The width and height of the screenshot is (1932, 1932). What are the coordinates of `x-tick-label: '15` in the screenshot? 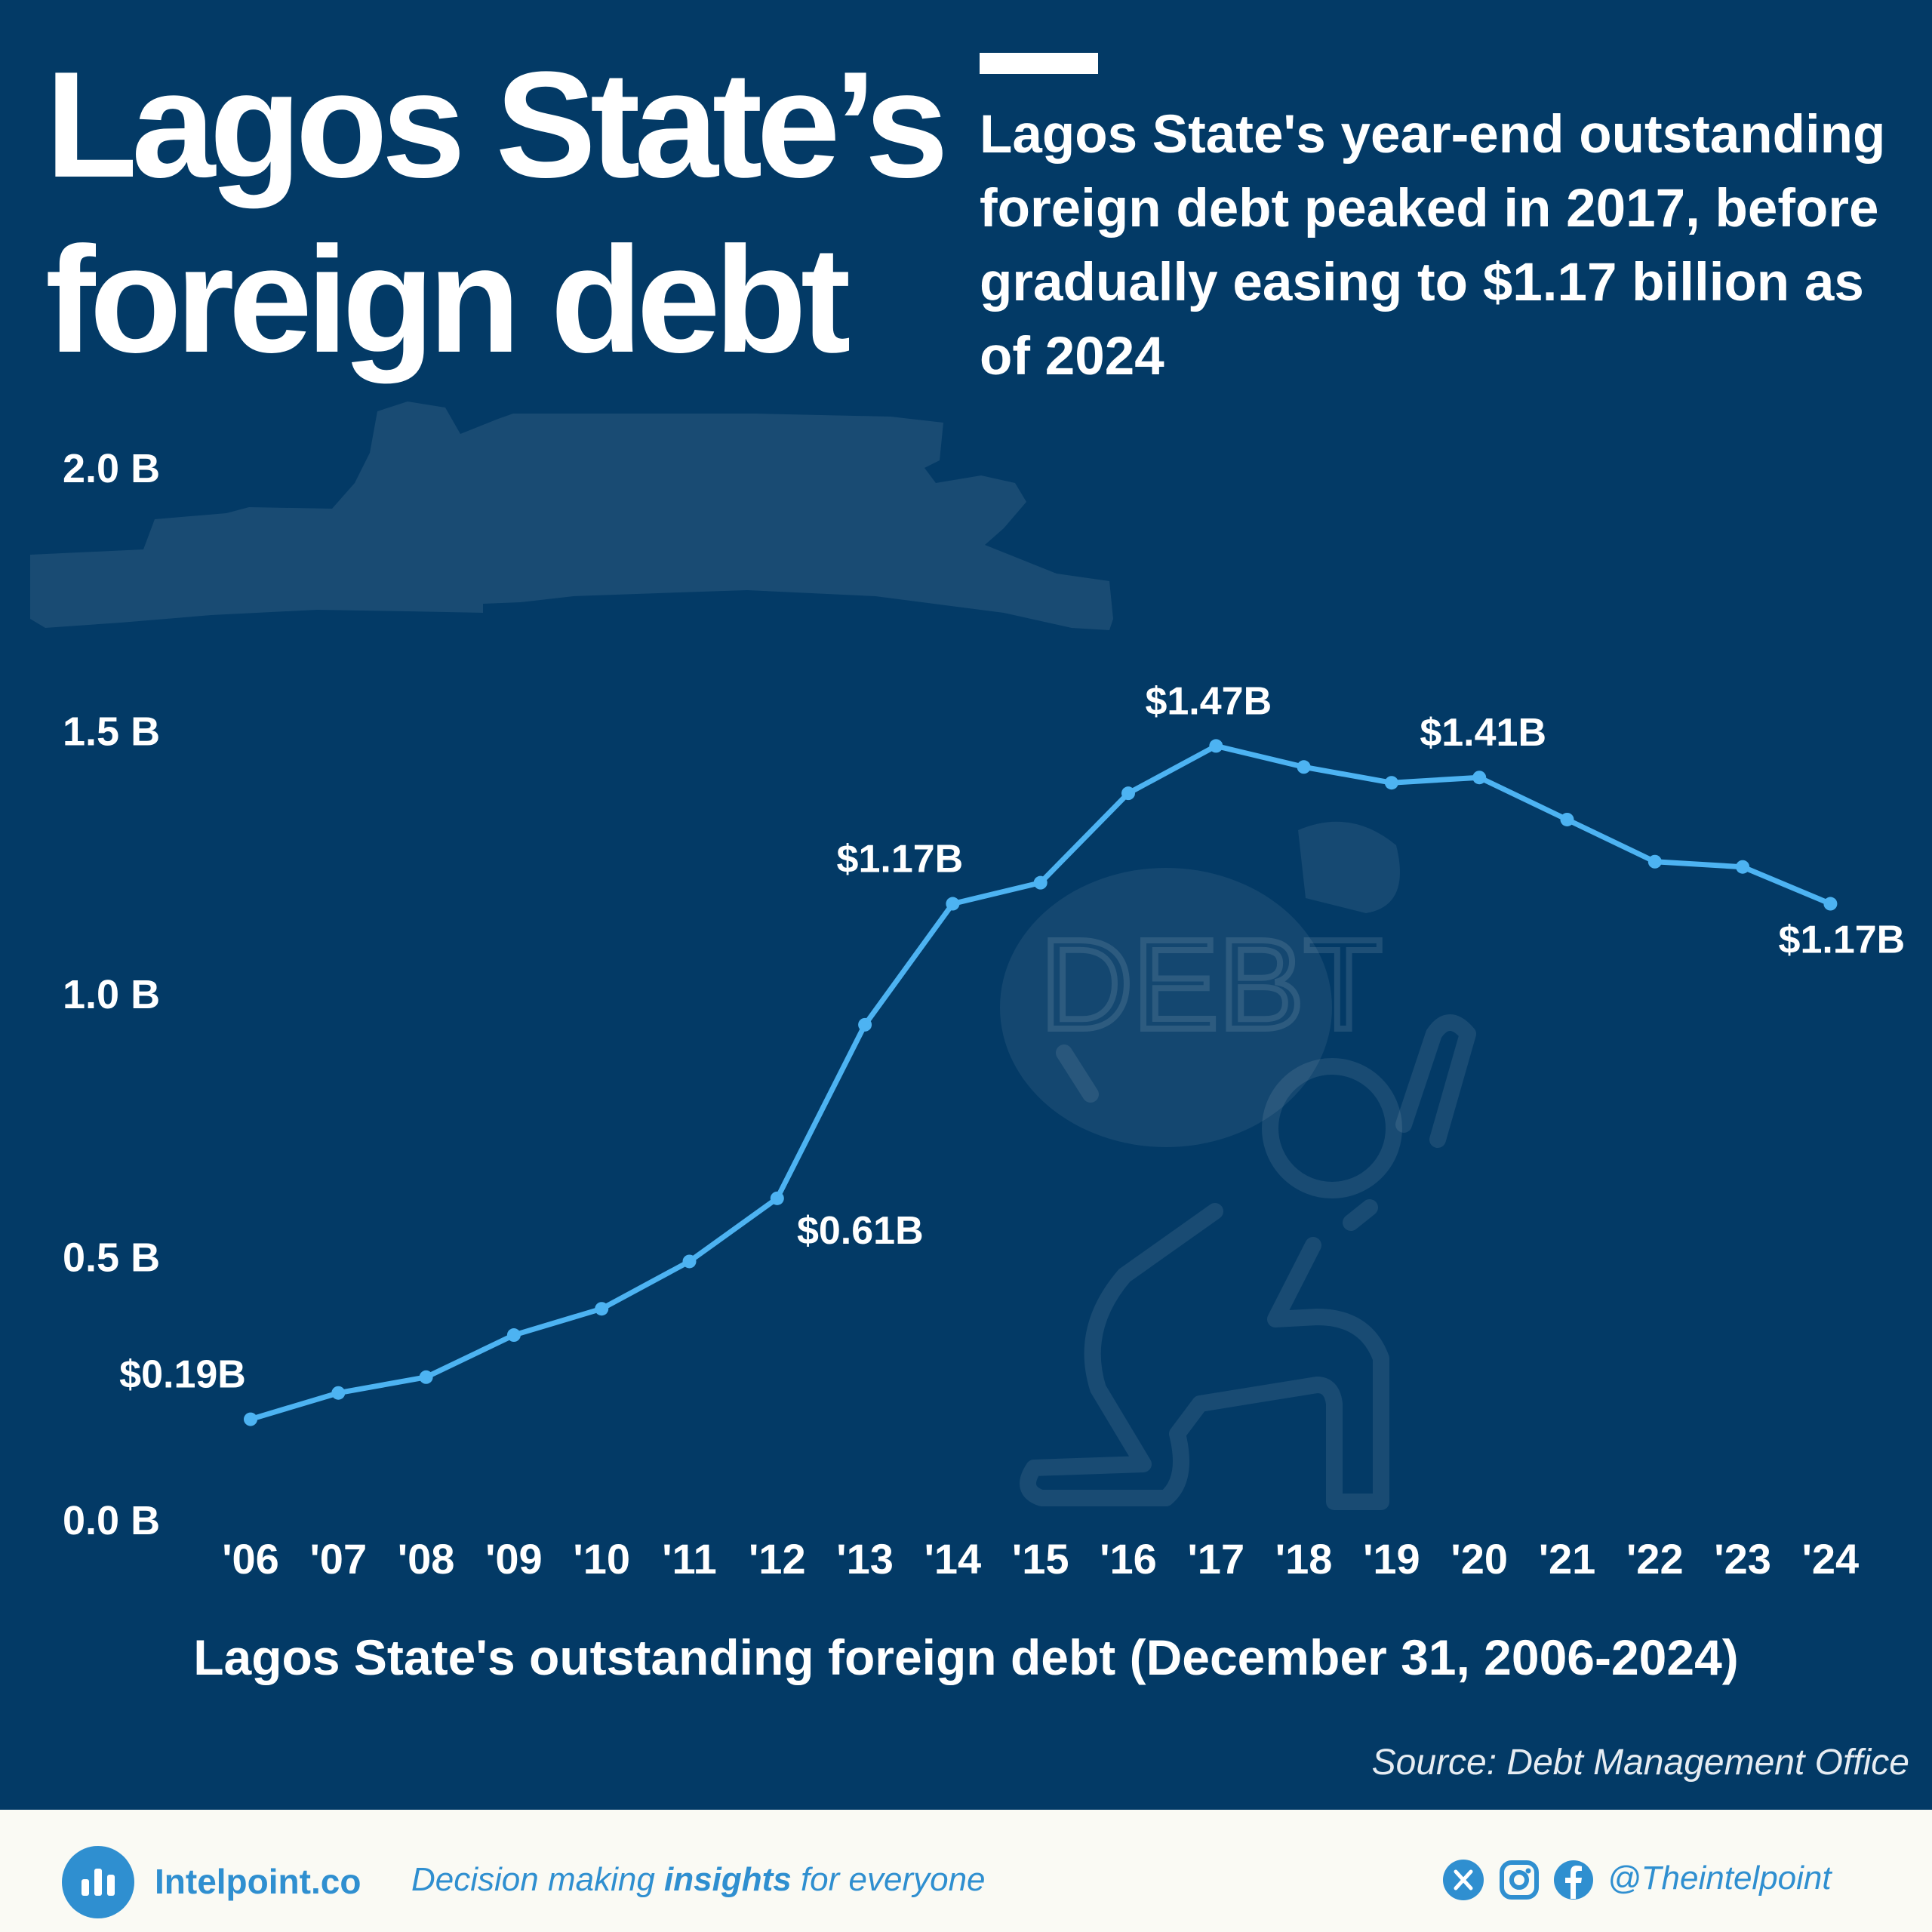 It's located at (1040, 1559).